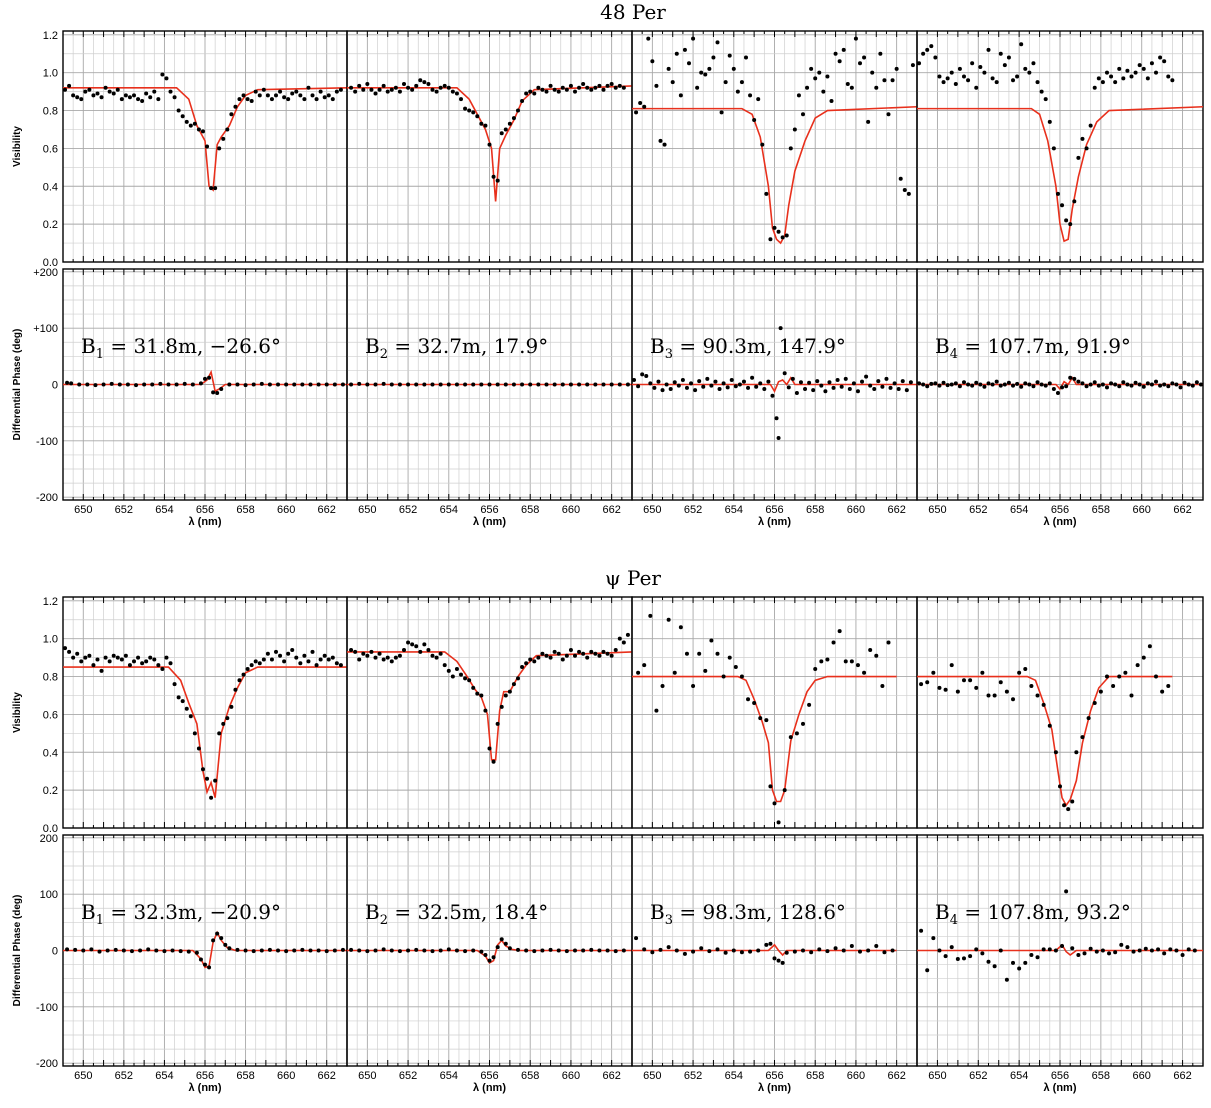 This screenshot has height=1108, width=1211. What do you see at coordinates (50, 149) in the screenshot?
I see `visibility-tick-label: 0.6` at bounding box center [50, 149].